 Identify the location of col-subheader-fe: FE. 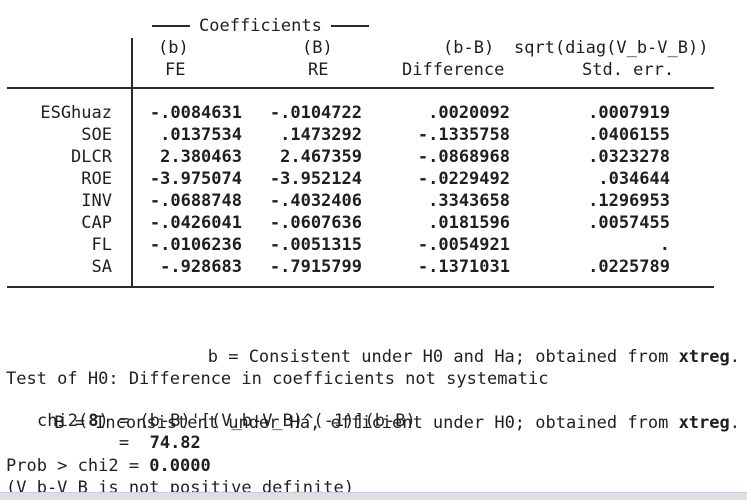
(175, 70).